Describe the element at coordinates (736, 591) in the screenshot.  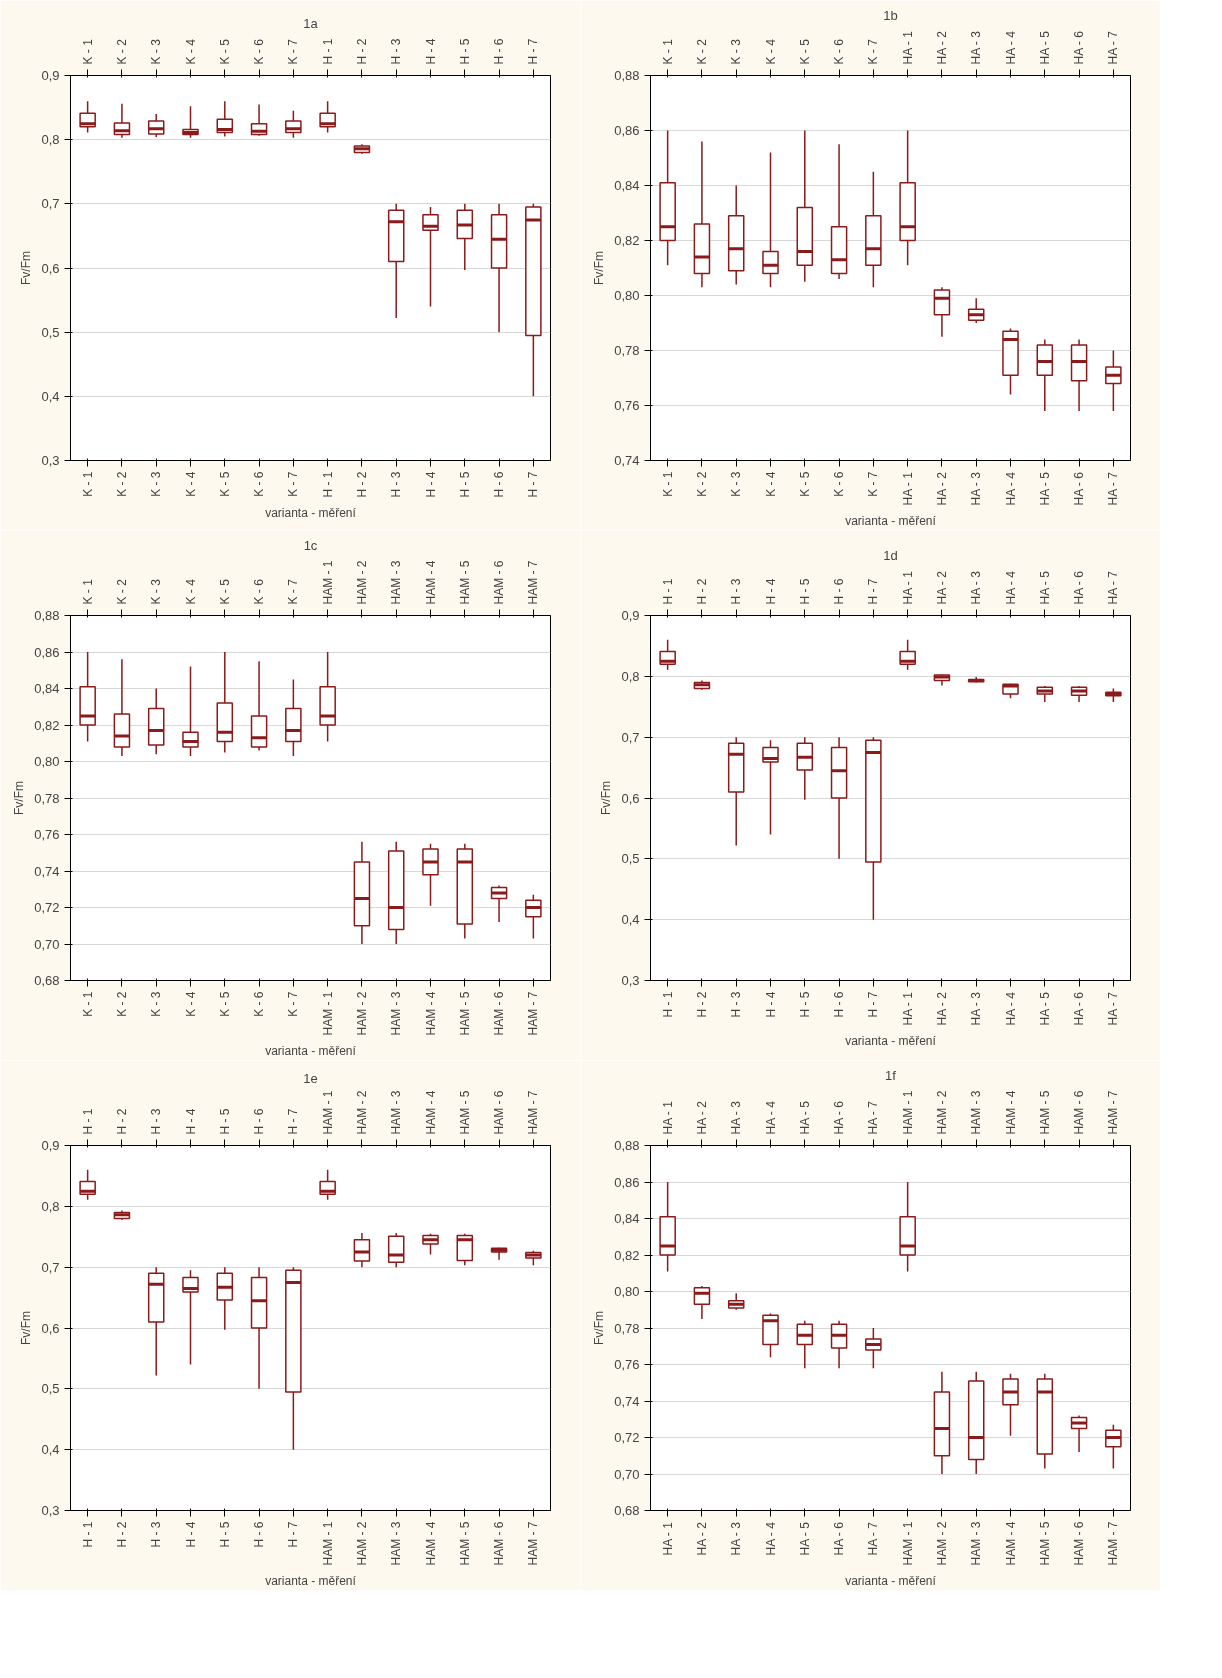
I see `category-label: H - 3` at that location.